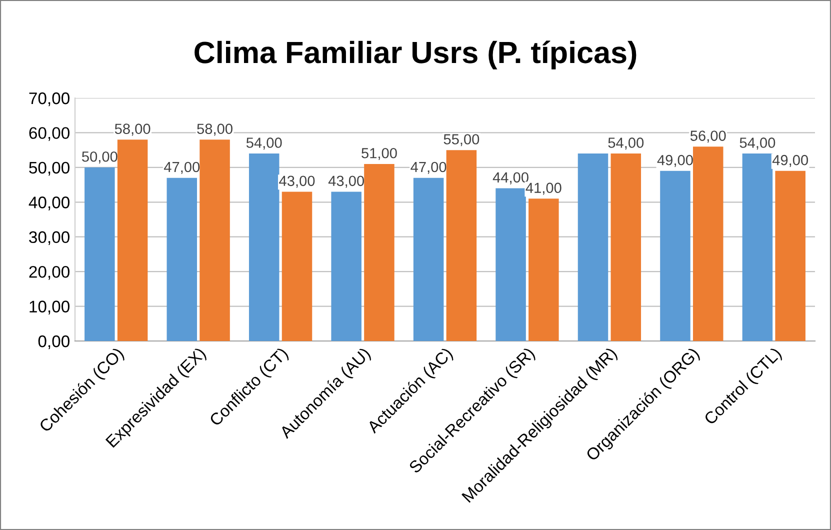 The image size is (831, 530). What do you see at coordinates (49, 273) in the screenshot?
I see `y-tick-label: 20,00` at bounding box center [49, 273].